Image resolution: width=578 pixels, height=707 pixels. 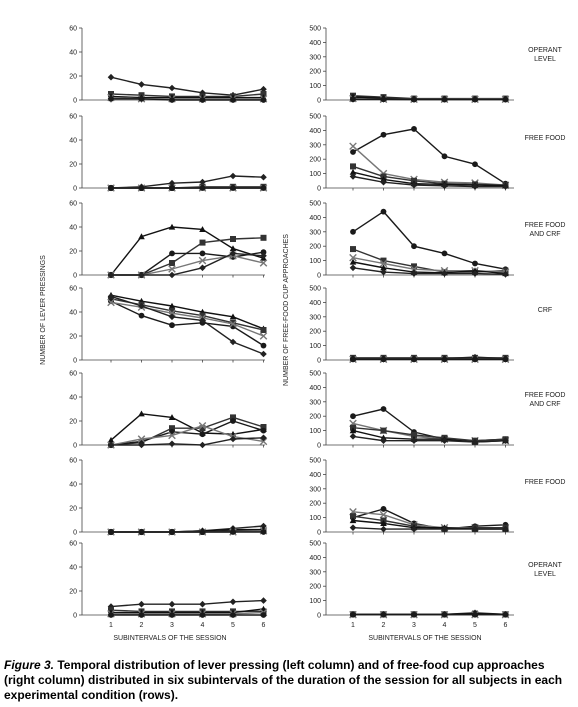 I want to click on right-panel-6-series-x-point-2-stroke-b, so click(x=383, y=514).